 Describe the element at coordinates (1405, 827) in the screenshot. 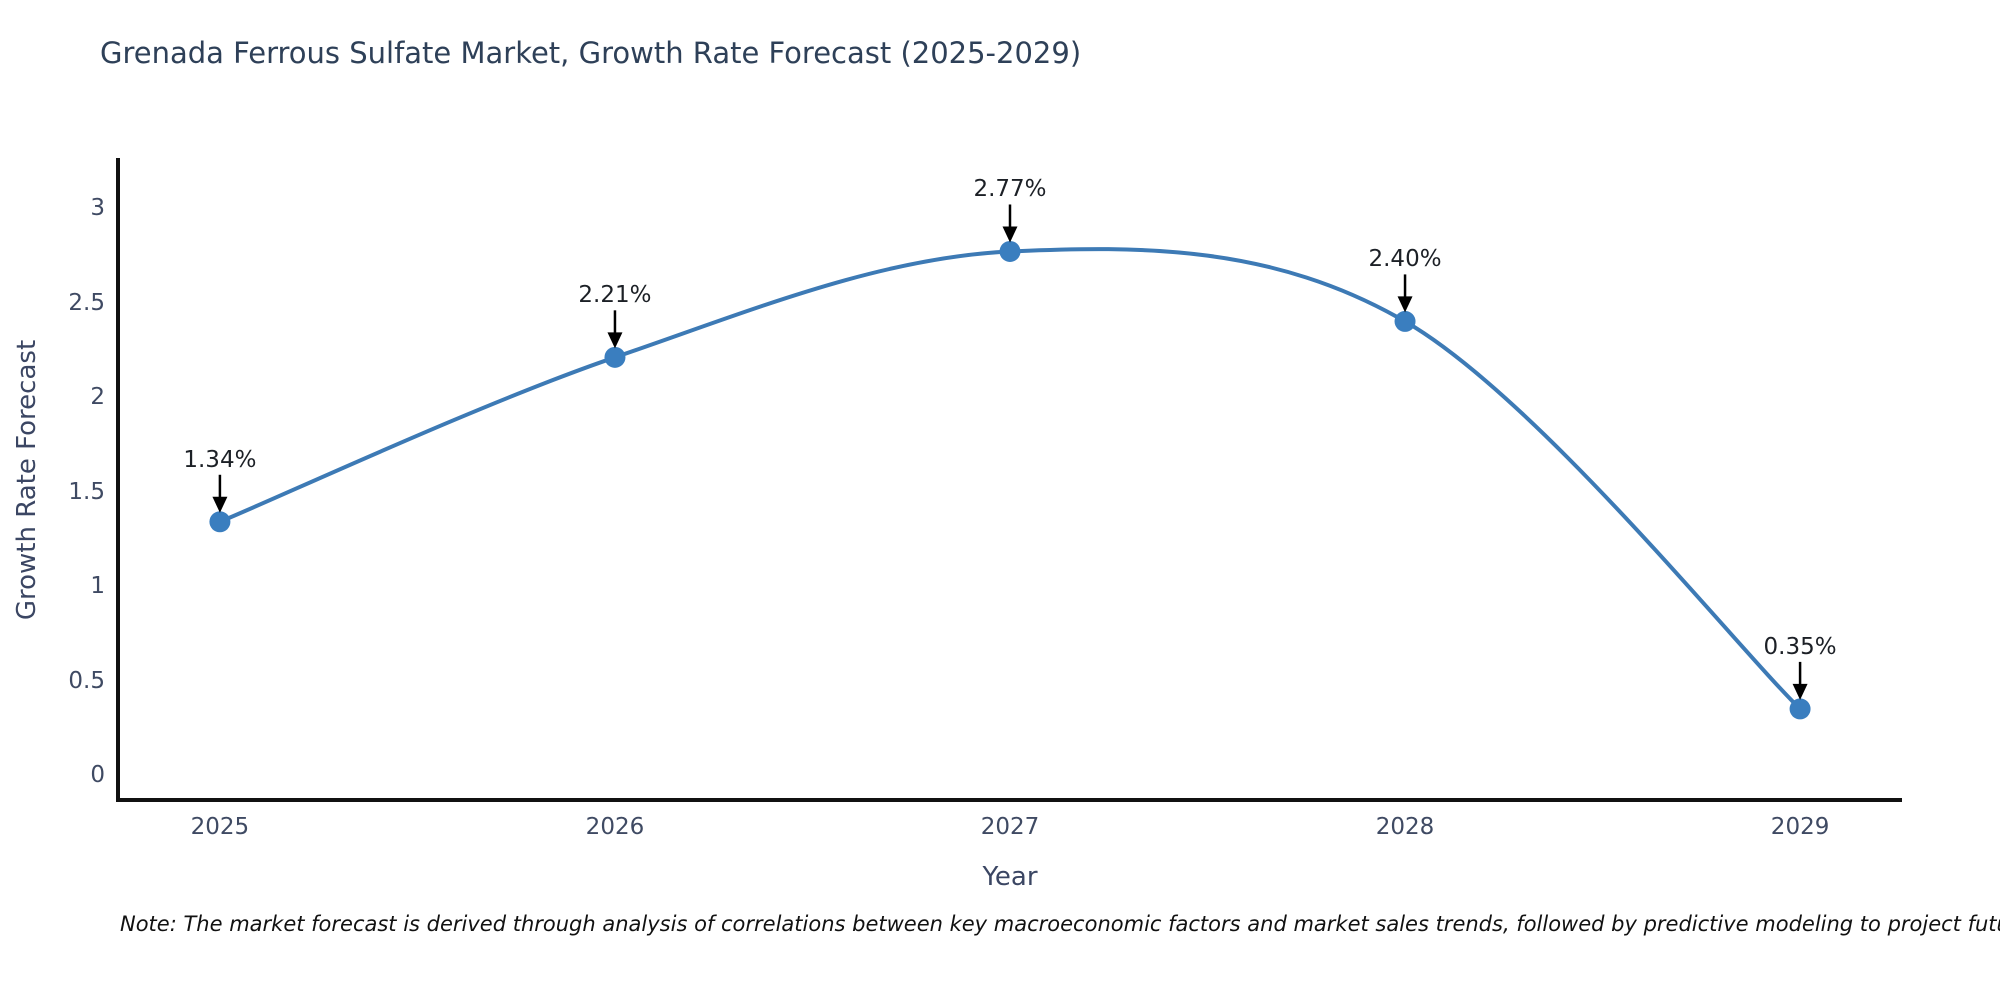

I see `x-tick-label: 2028` at that location.